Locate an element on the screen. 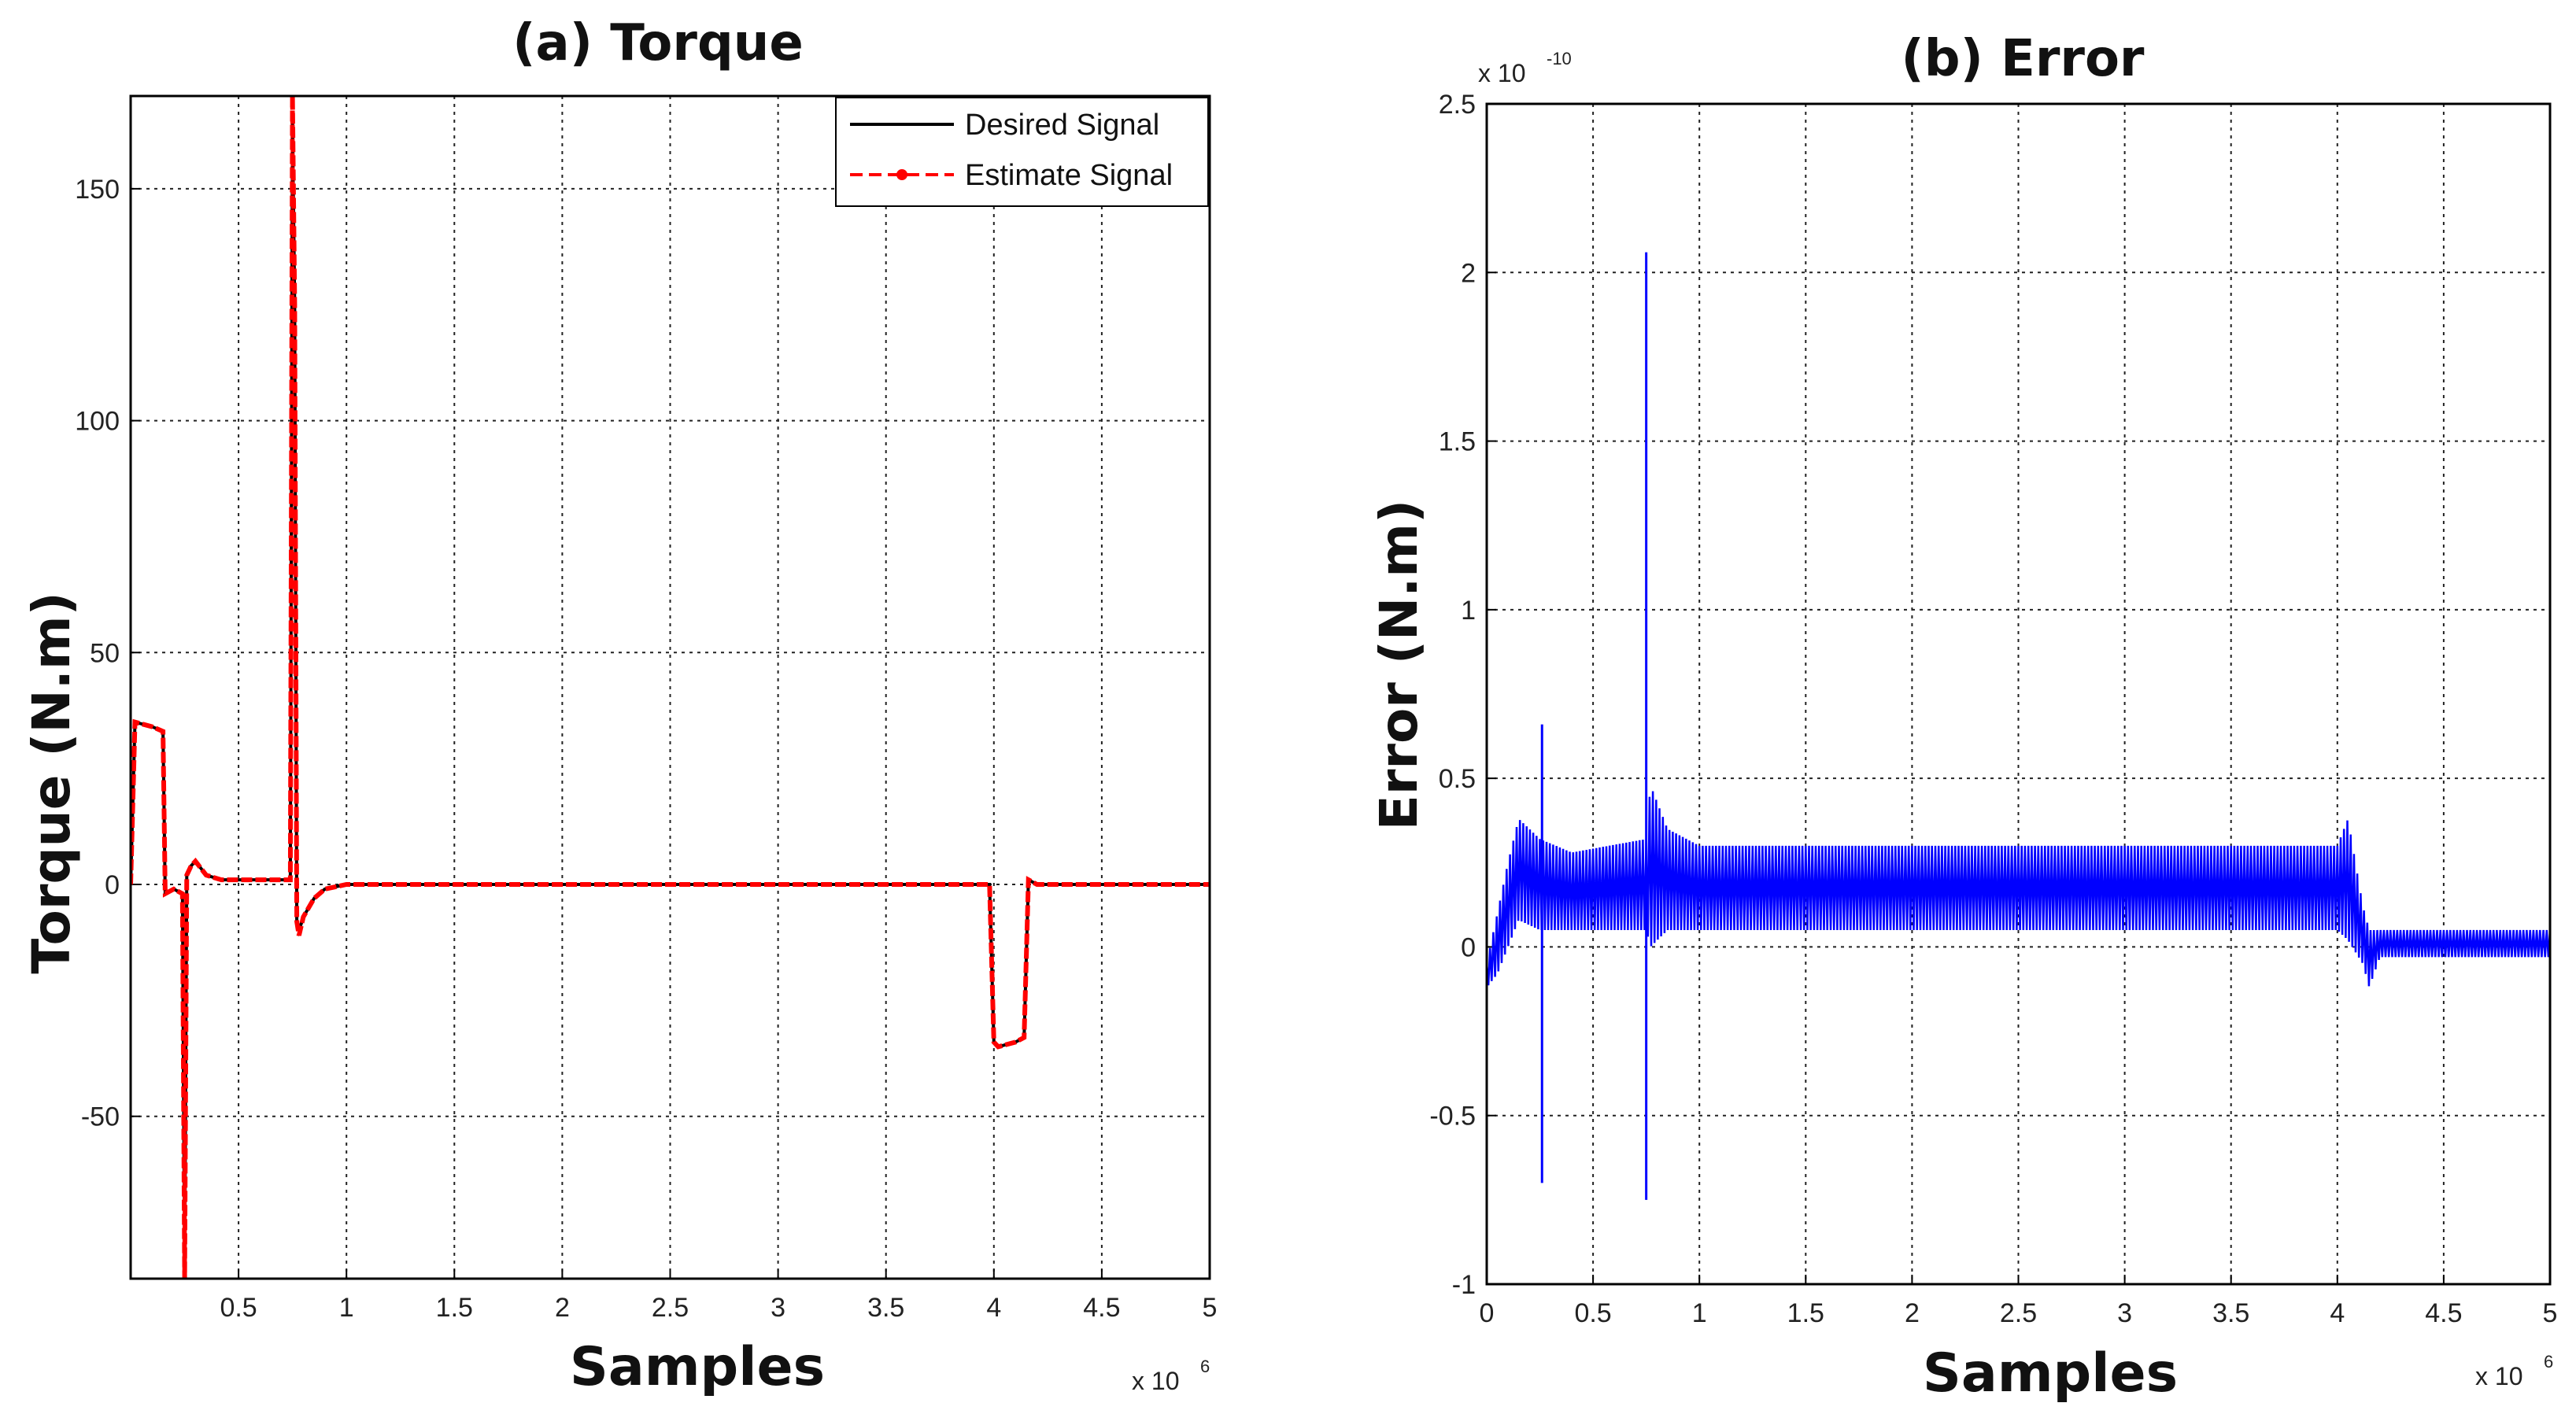 The image size is (2576, 1414). y-tick-label: 2 is located at coordinates (1468, 273).